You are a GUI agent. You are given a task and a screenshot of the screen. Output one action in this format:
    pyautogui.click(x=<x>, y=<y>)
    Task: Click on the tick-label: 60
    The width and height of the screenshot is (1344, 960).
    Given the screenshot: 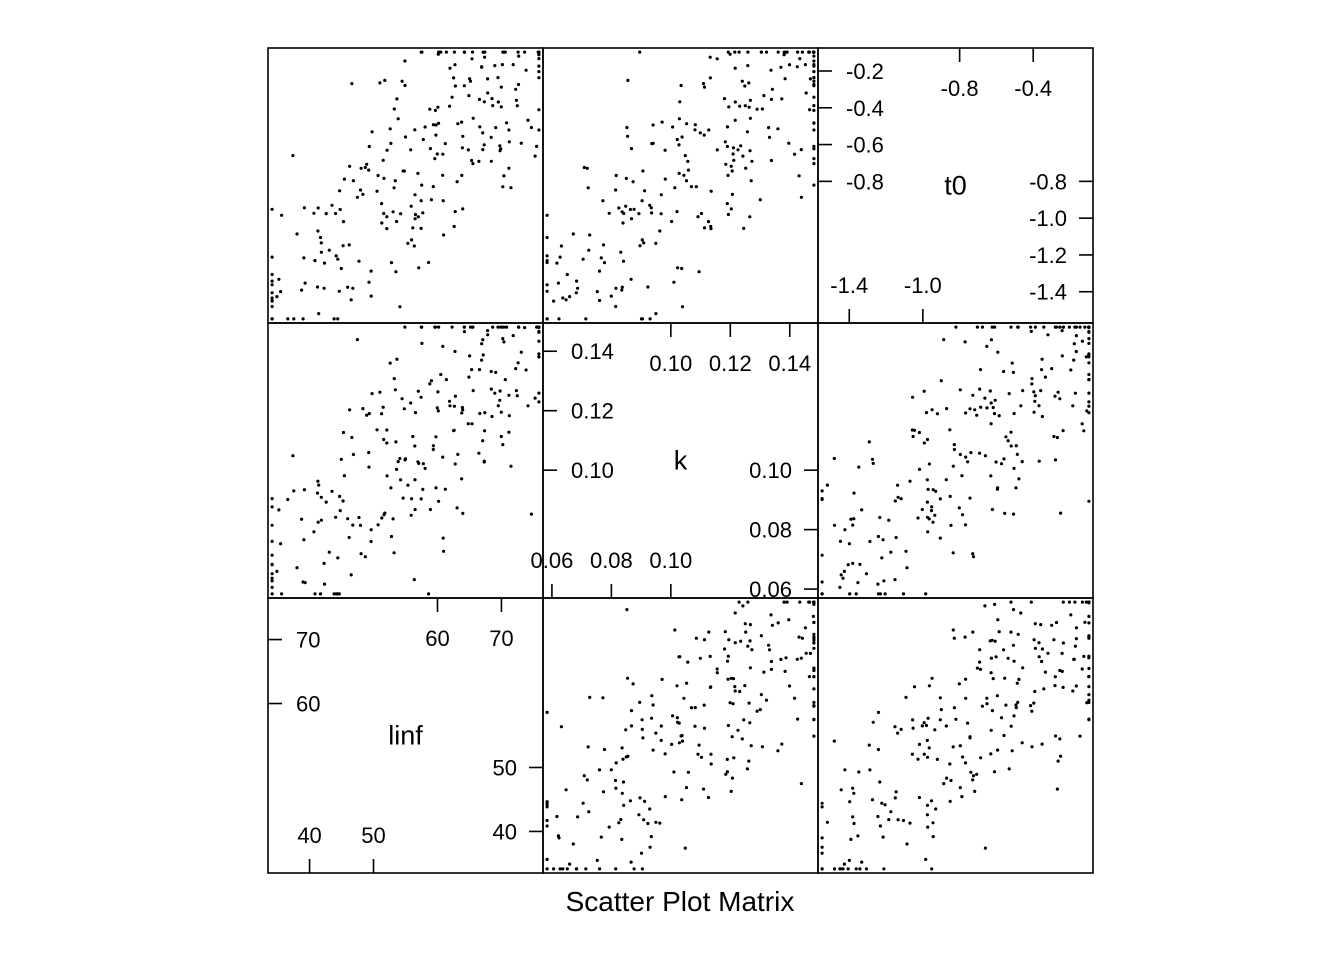 What is the action you would take?
    pyautogui.click(x=308, y=704)
    